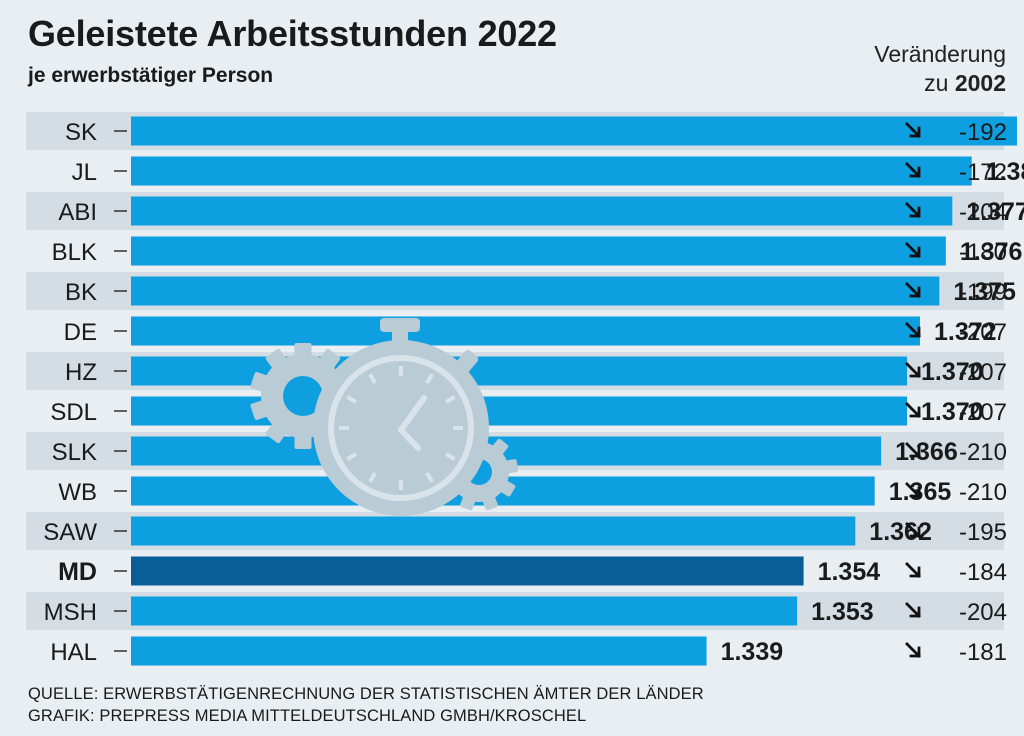  What do you see at coordinates (542, 211) in the screenshot?
I see `bar-abi` at bounding box center [542, 211].